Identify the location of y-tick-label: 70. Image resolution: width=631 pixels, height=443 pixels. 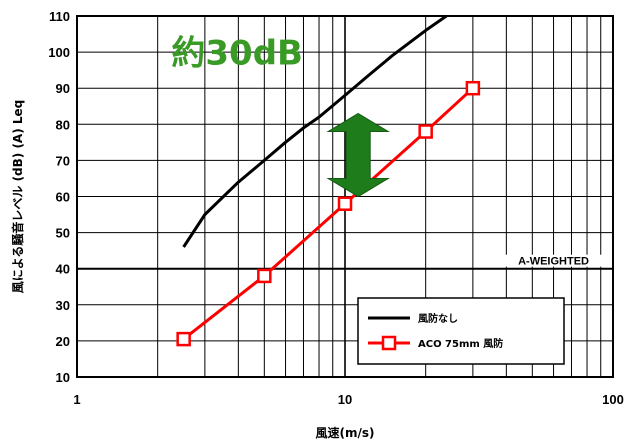
(63, 160).